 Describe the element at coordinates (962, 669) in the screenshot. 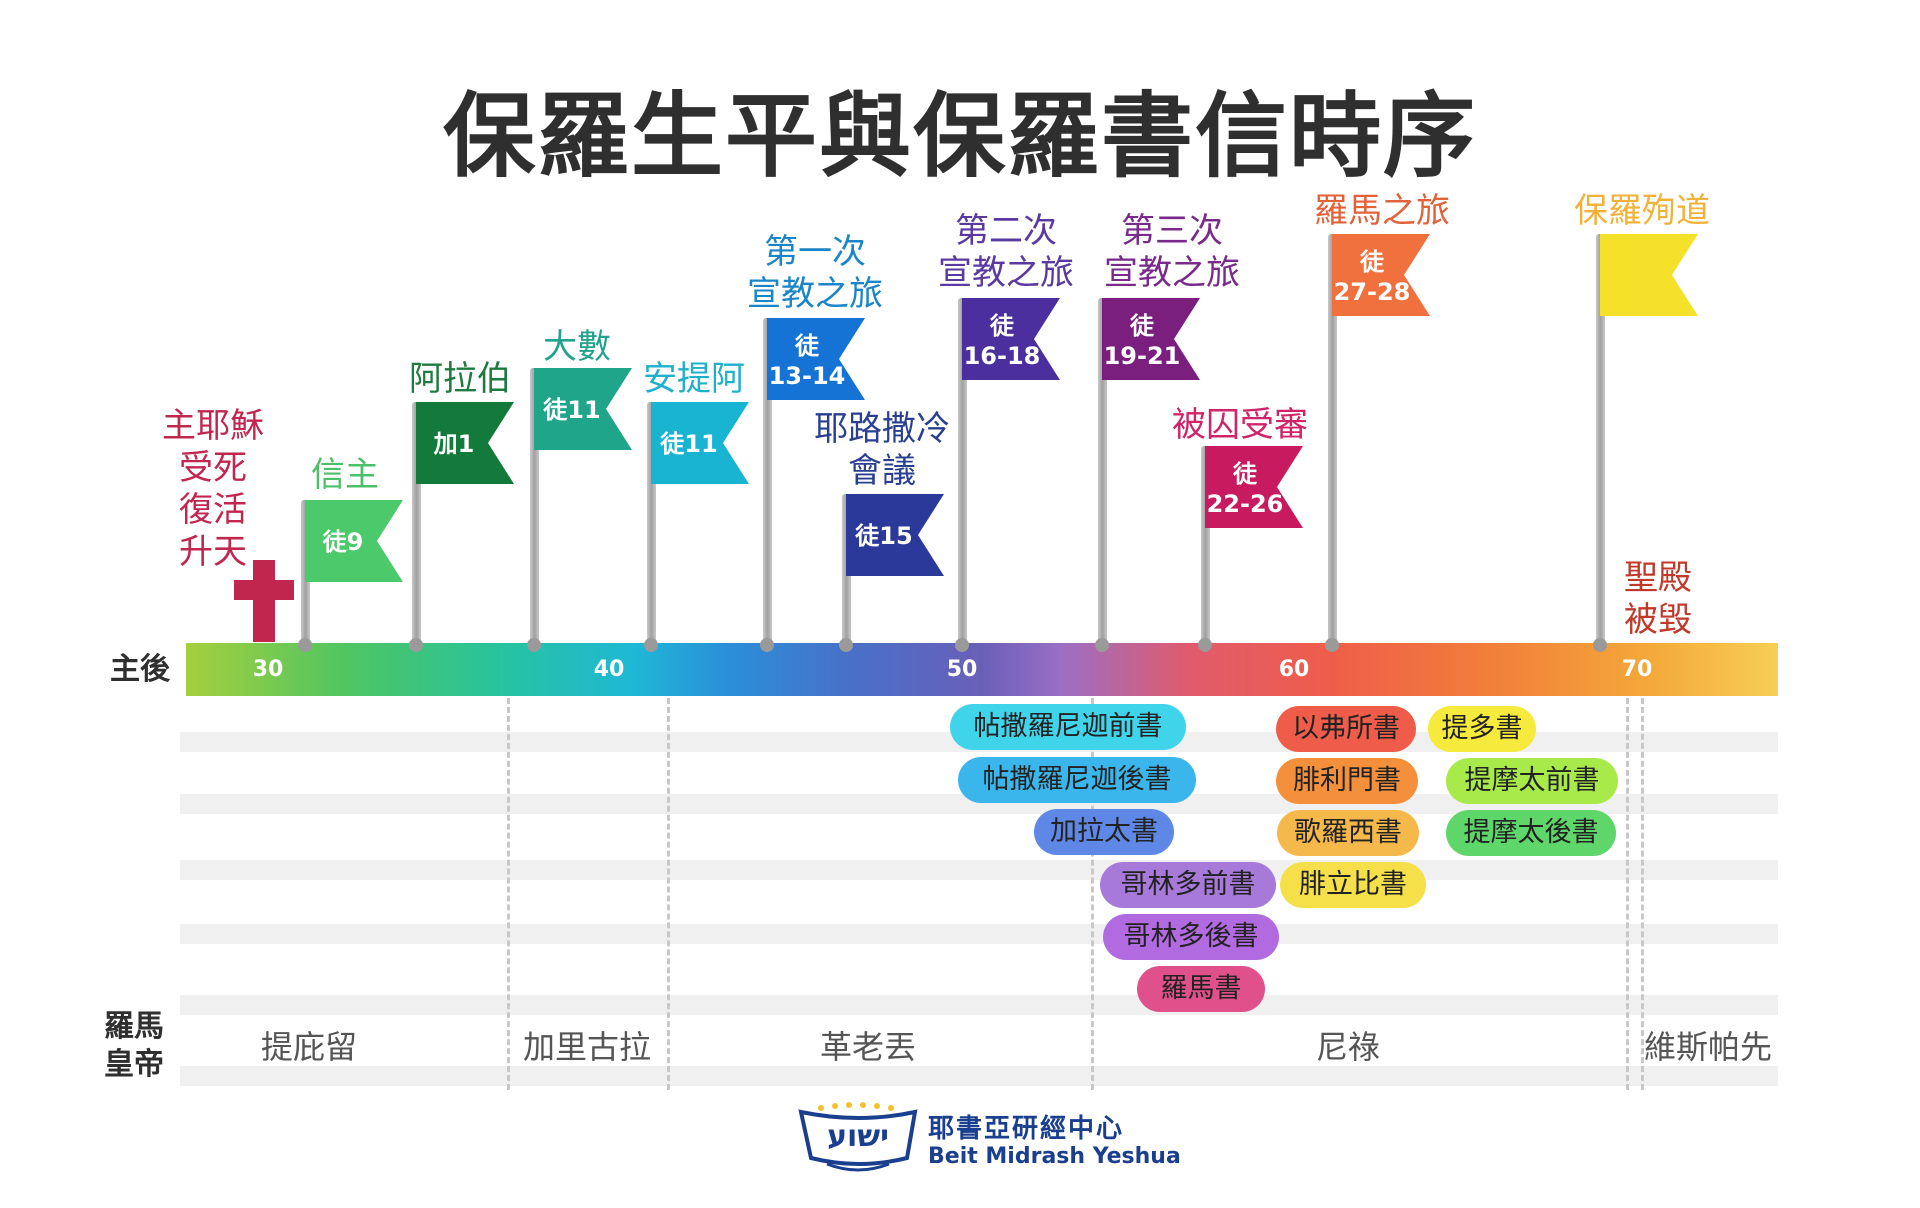

I see `year-tick: 50` at that location.